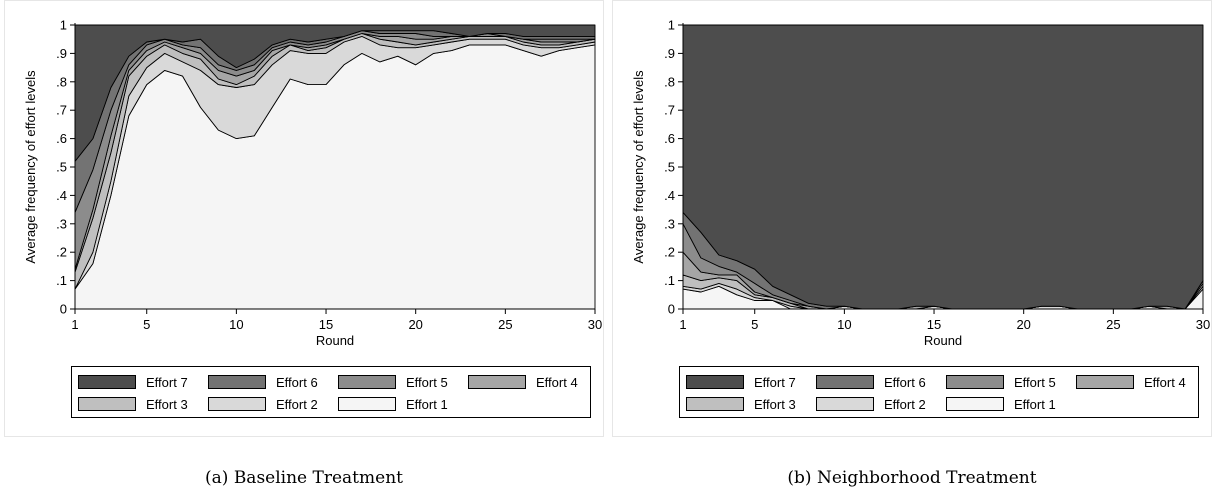 The image size is (1216, 498). What do you see at coordinates (304, 478) in the screenshot?
I see `caption-baseline: (a) Baseline Treatment` at bounding box center [304, 478].